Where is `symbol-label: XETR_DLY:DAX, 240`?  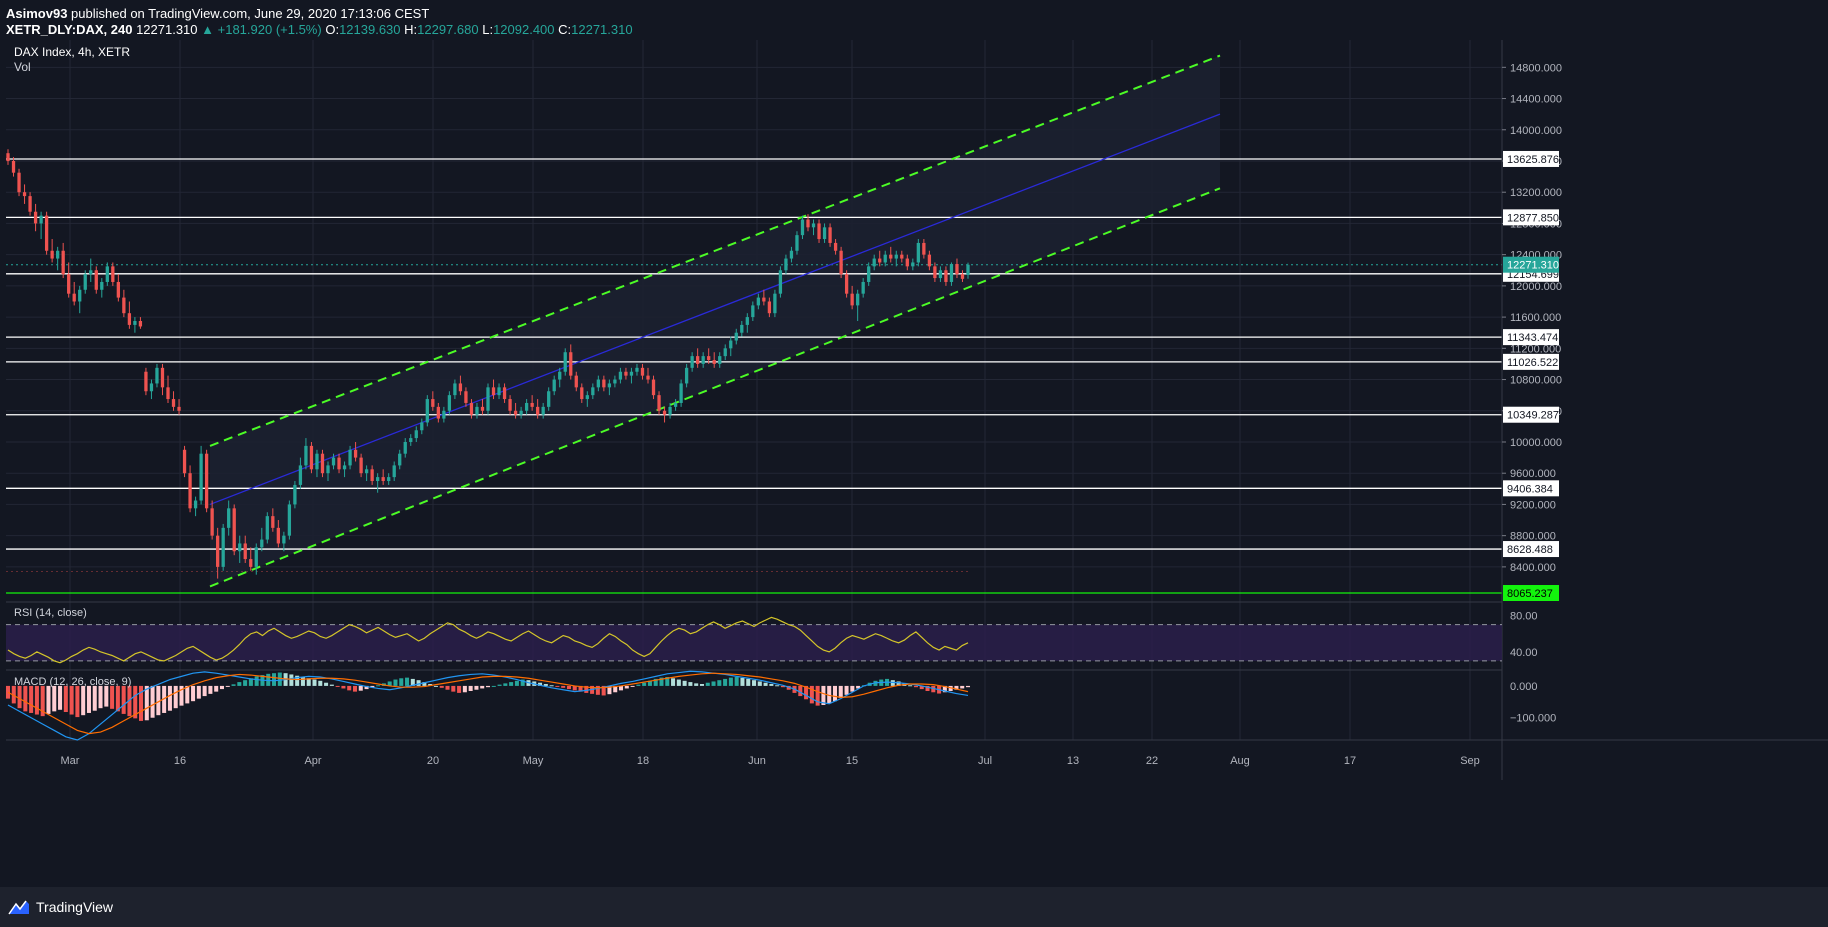
symbol-label: XETR_DLY:DAX, 240 is located at coordinates (69, 29).